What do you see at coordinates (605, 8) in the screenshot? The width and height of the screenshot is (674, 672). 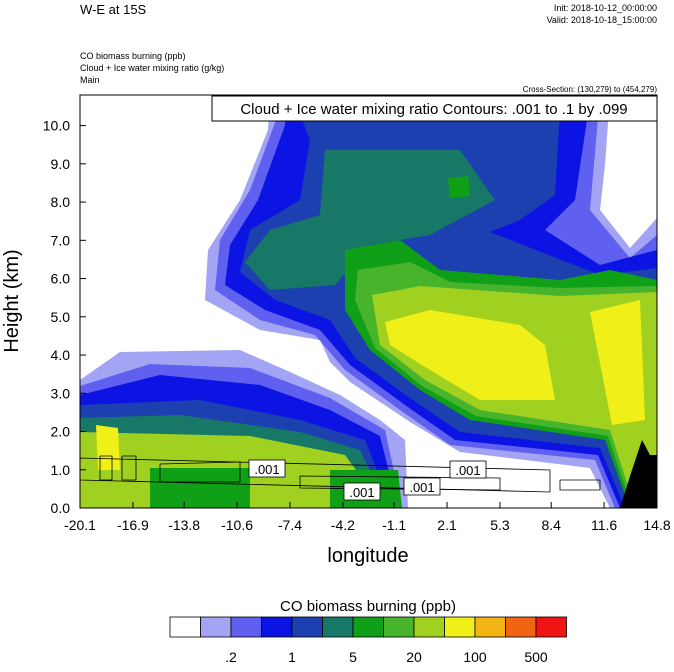 I see `init-time: Init: 2018-10-12_00:00:00` at bounding box center [605, 8].